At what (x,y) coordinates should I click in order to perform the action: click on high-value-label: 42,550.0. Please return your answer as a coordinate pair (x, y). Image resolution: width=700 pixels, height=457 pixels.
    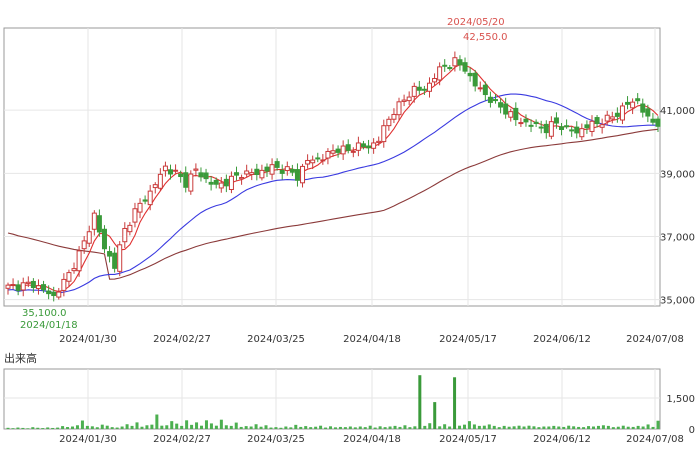
    Looking at the image, I should click on (485, 37).